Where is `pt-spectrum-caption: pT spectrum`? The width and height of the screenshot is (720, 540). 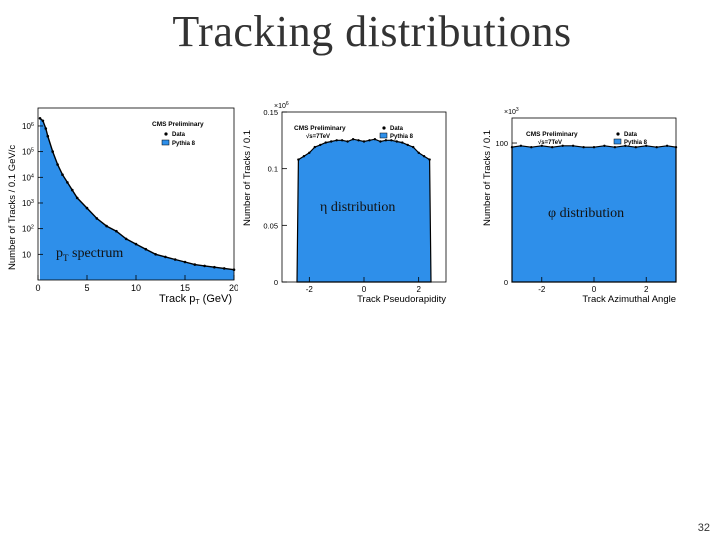
pt-spectrum-caption: pT spectrum is located at coordinates (89, 254).